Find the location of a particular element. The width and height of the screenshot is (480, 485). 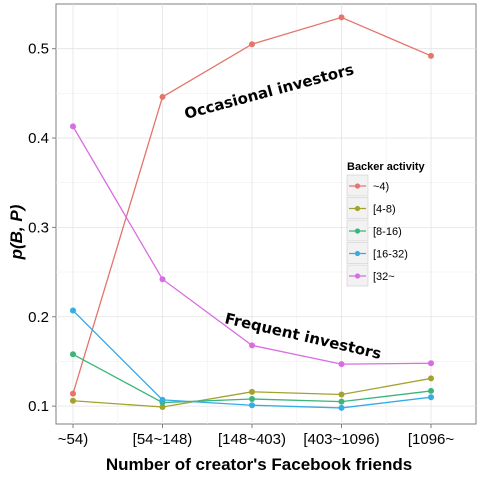

x-tick-label: [403~1096) is located at coordinates (341, 439).